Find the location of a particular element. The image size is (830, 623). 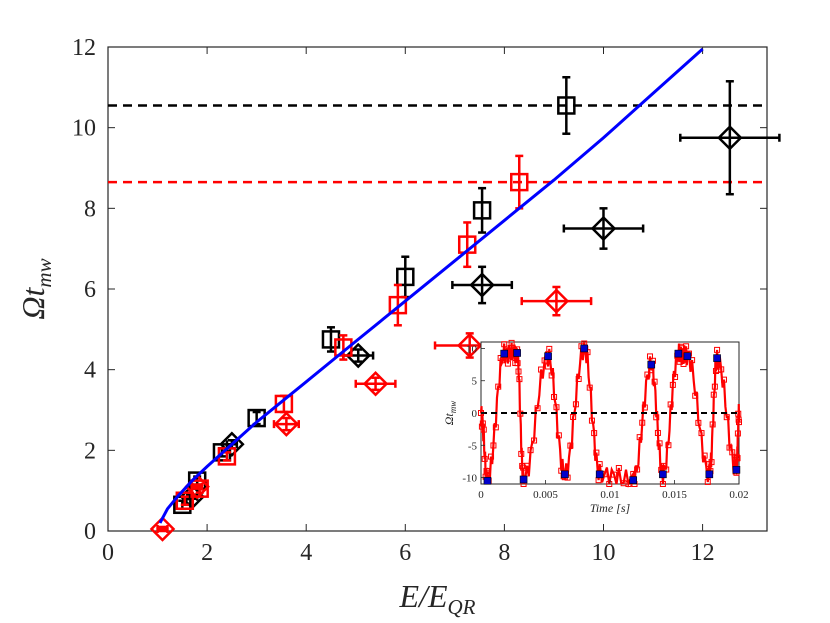

y-axis-label: Ωtmw is located at coordinates (35, 288).